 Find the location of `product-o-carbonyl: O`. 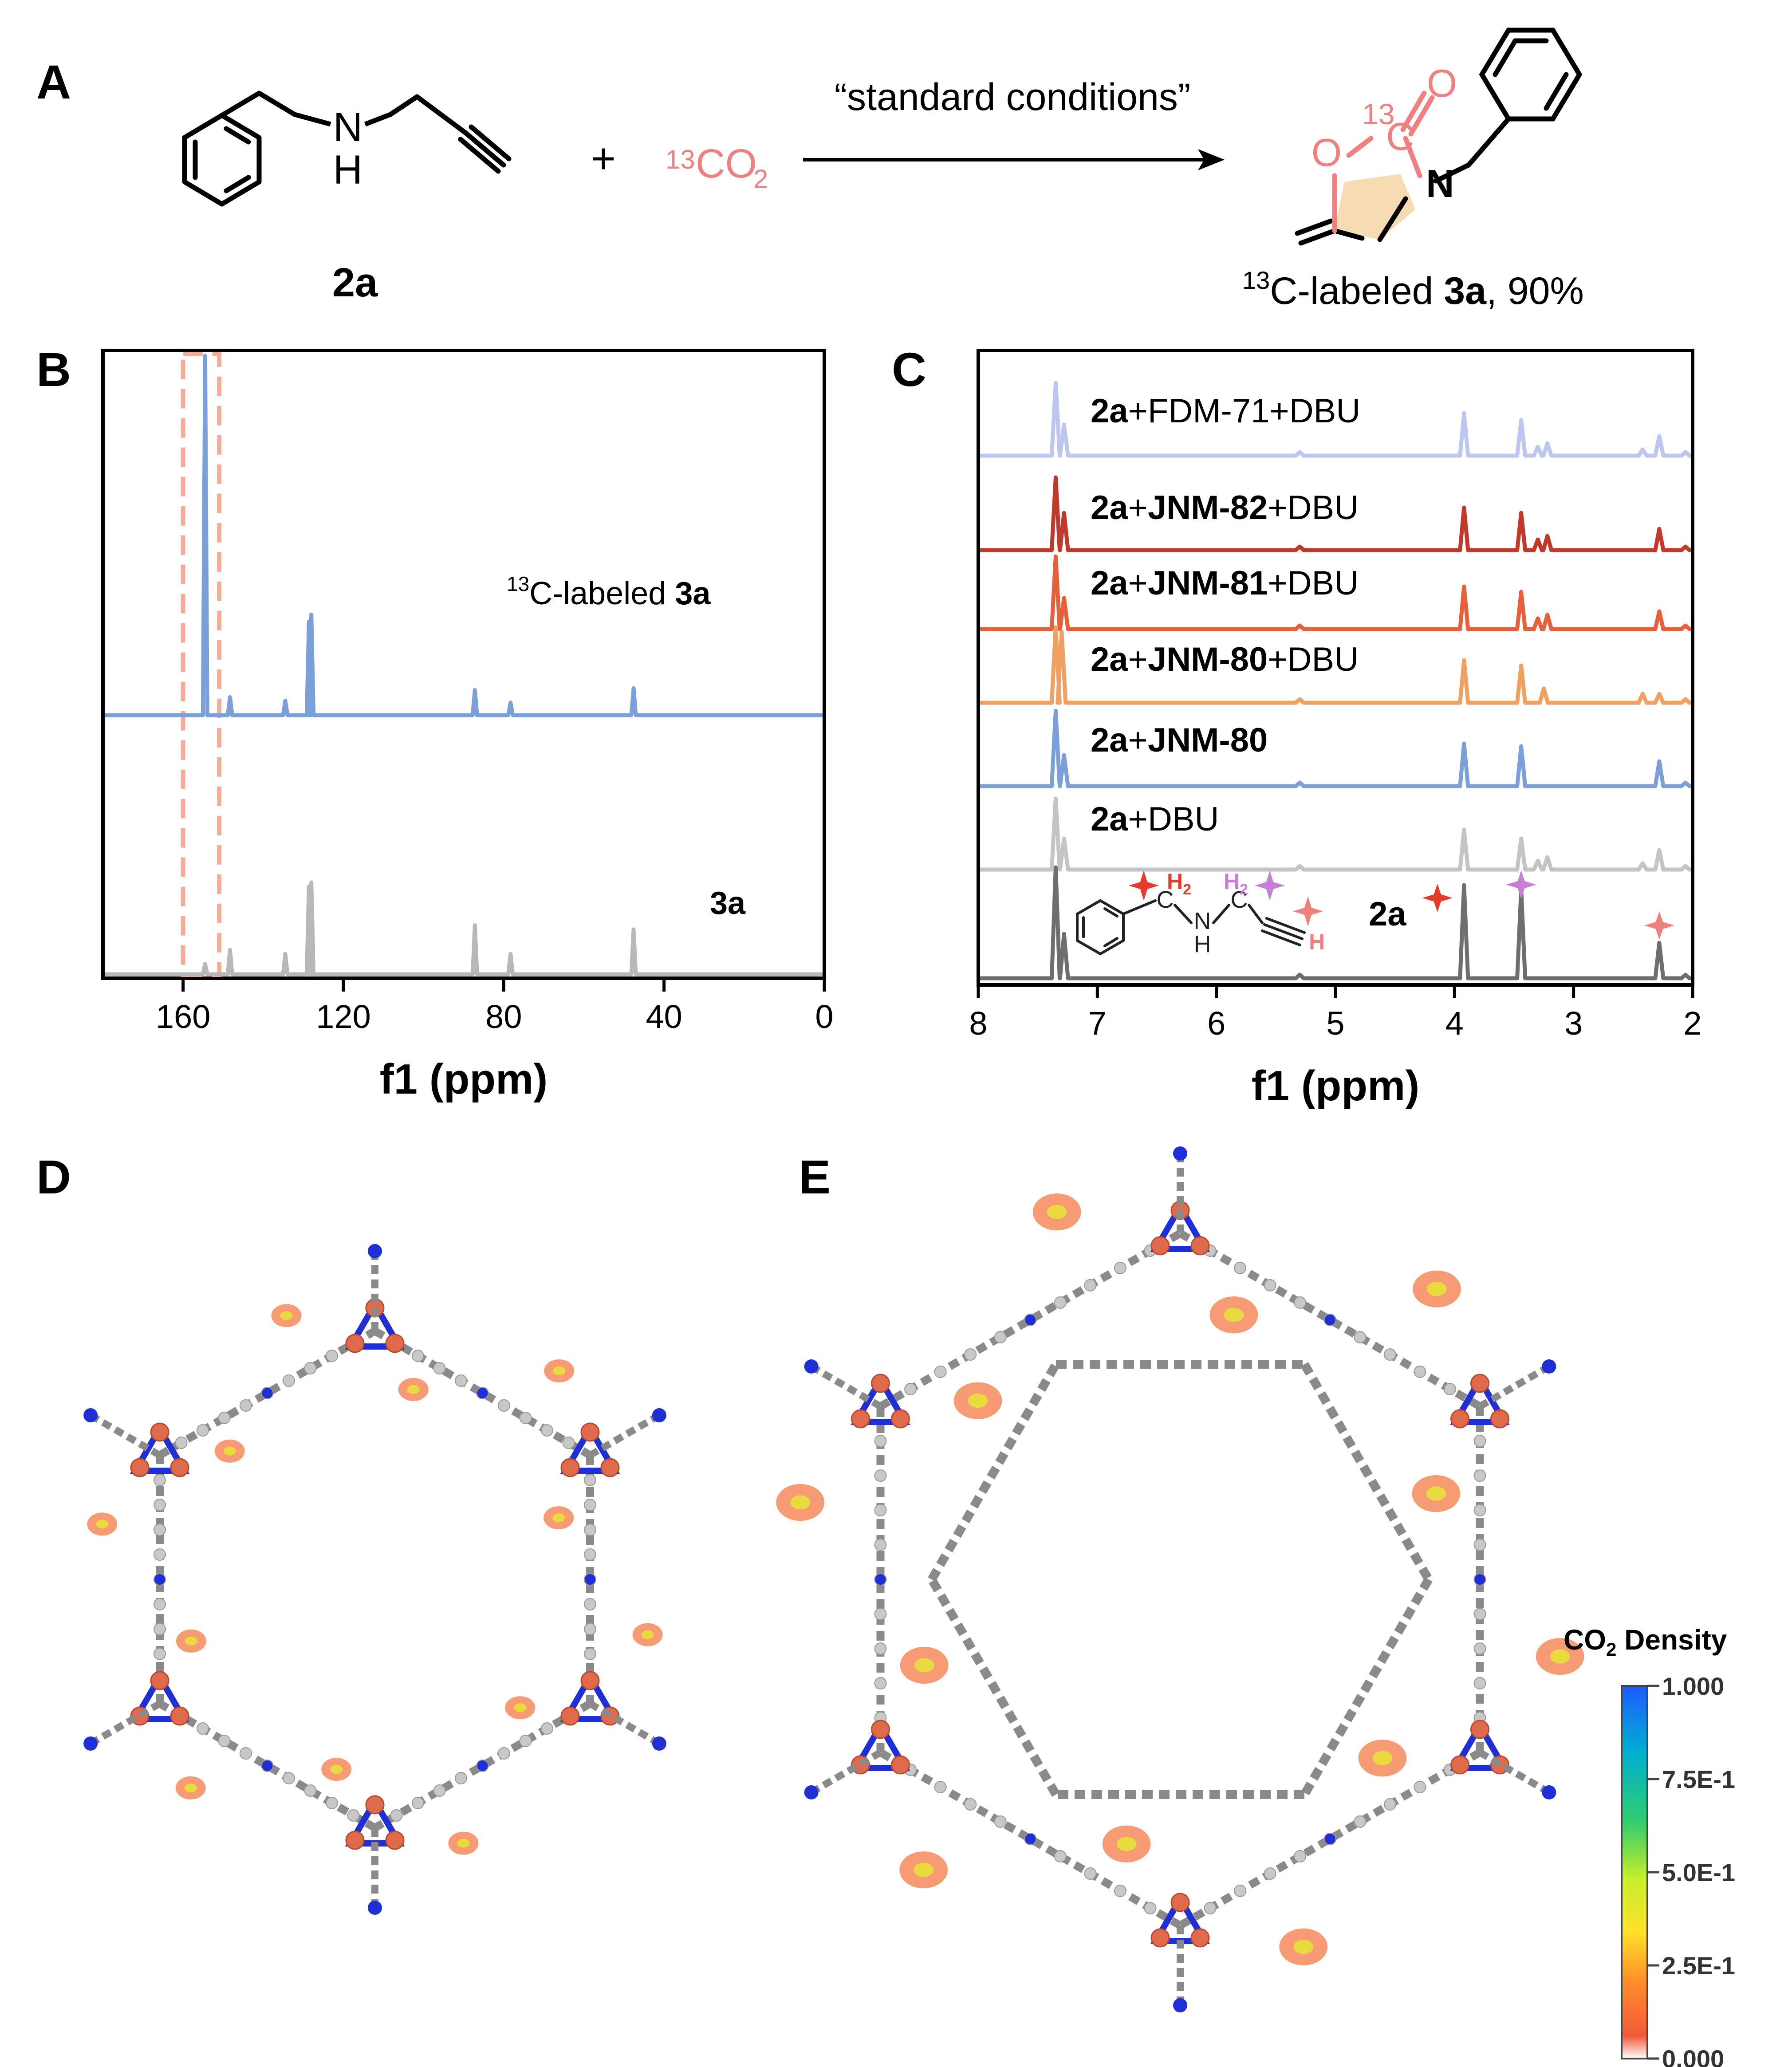

product-o-carbonyl: O is located at coordinates (1442, 83).